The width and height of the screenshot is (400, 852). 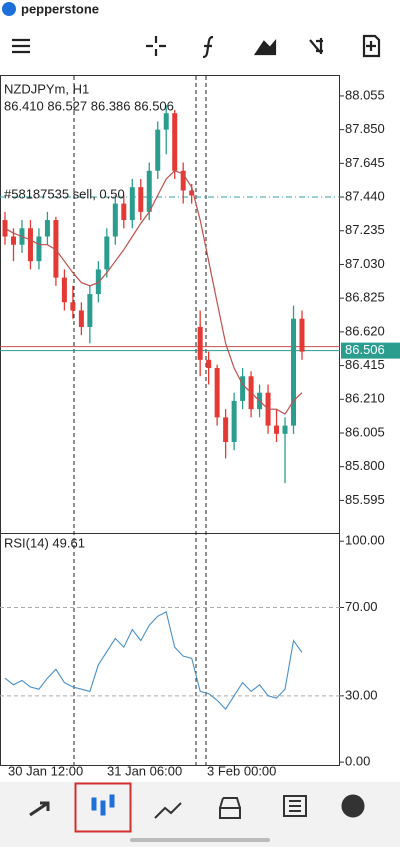 What do you see at coordinates (64, 193) in the screenshot?
I see `order-label: #58187535 sell, 0.50` at bounding box center [64, 193].